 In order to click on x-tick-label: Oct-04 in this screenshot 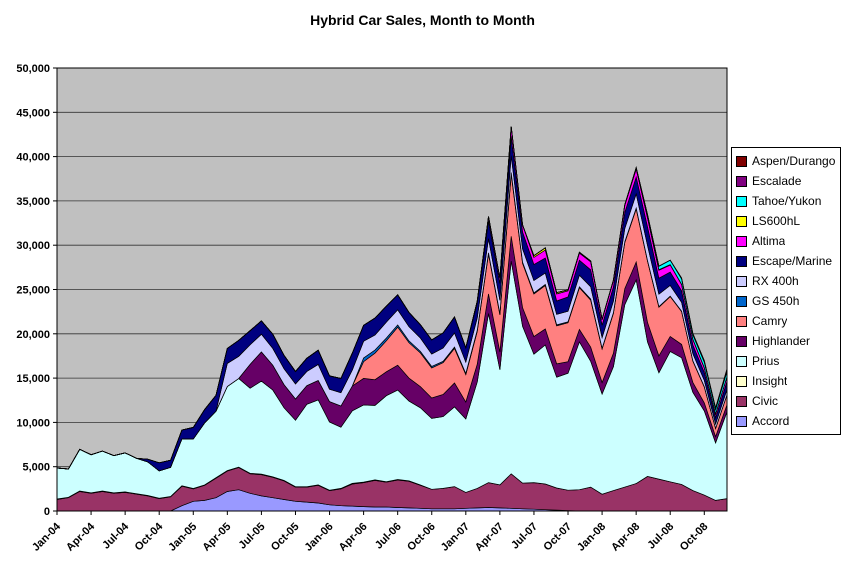, I will do `click(149, 536)`.